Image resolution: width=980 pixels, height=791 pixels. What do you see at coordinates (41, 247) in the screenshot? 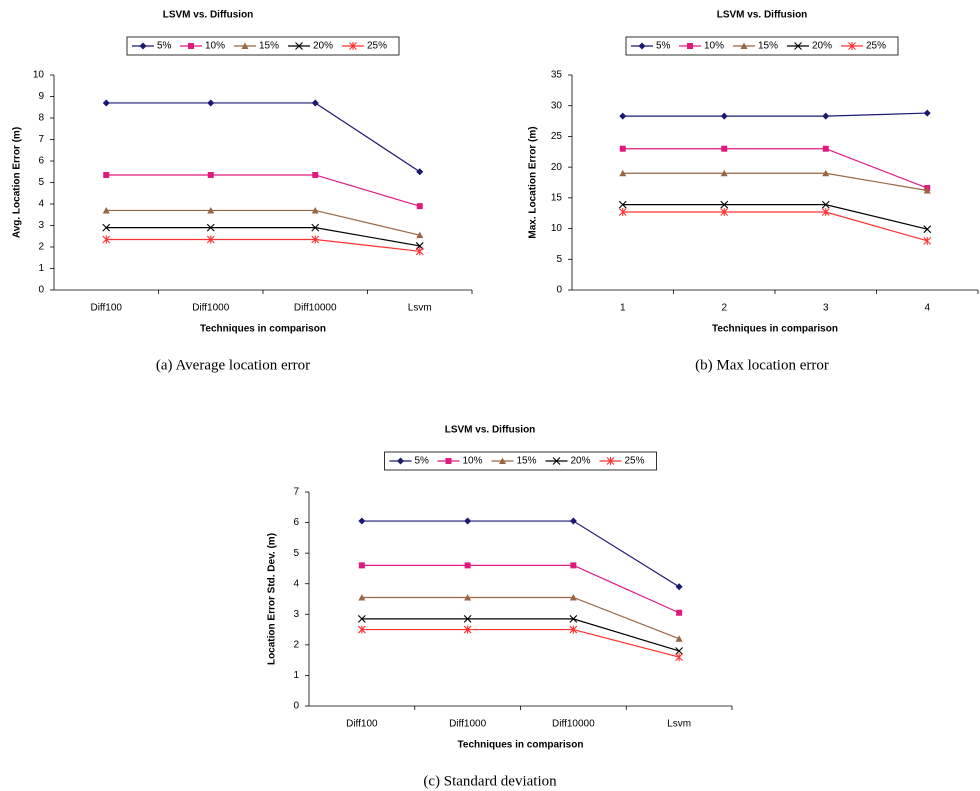
I see `y-tick-label: 2` at bounding box center [41, 247].